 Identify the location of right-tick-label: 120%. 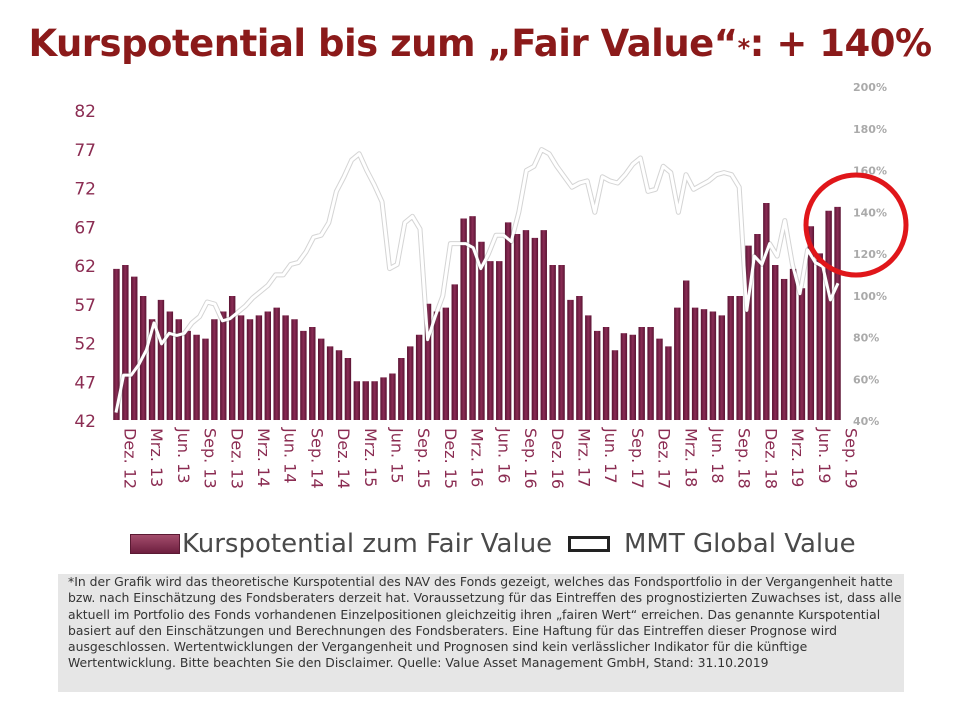
(870, 254).